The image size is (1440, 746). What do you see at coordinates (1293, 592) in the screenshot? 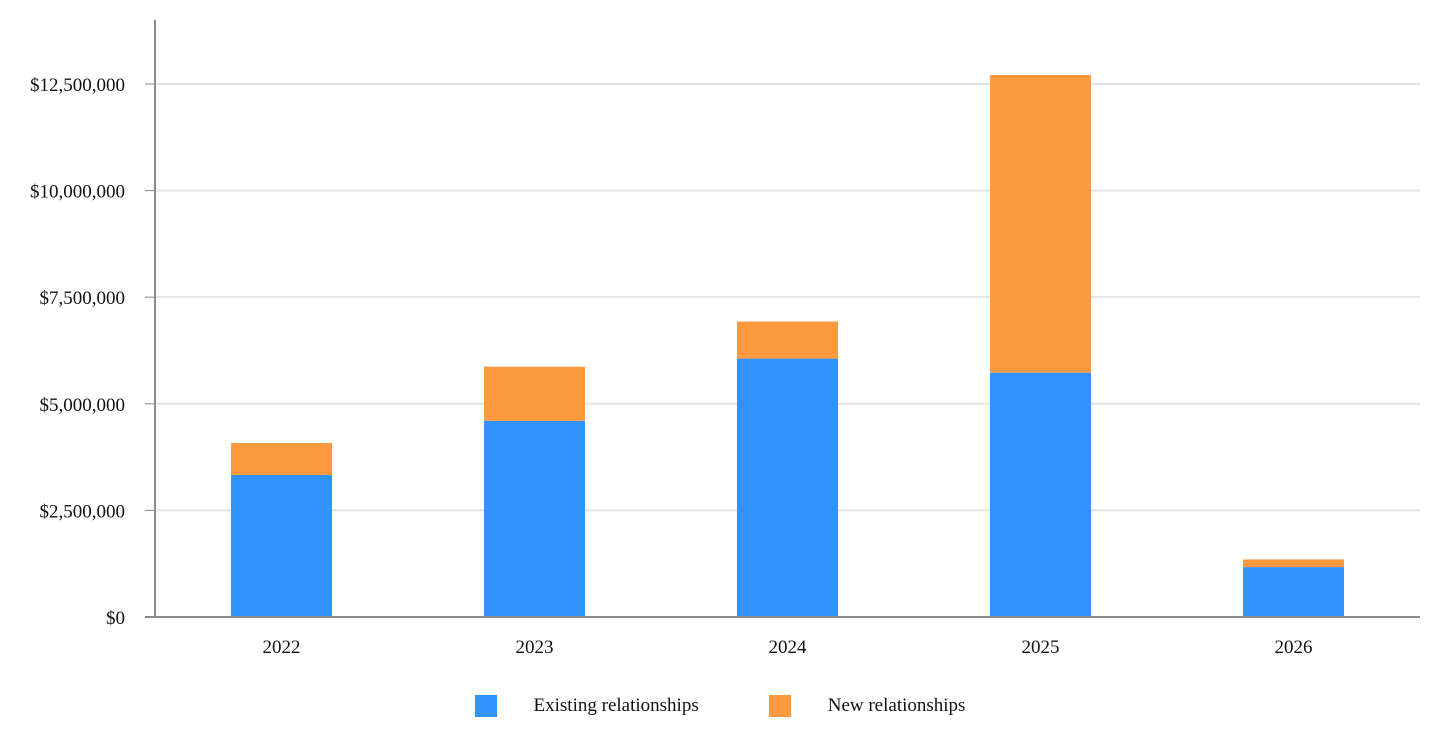
I see `bar-existing-2026` at bounding box center [1293, 592].